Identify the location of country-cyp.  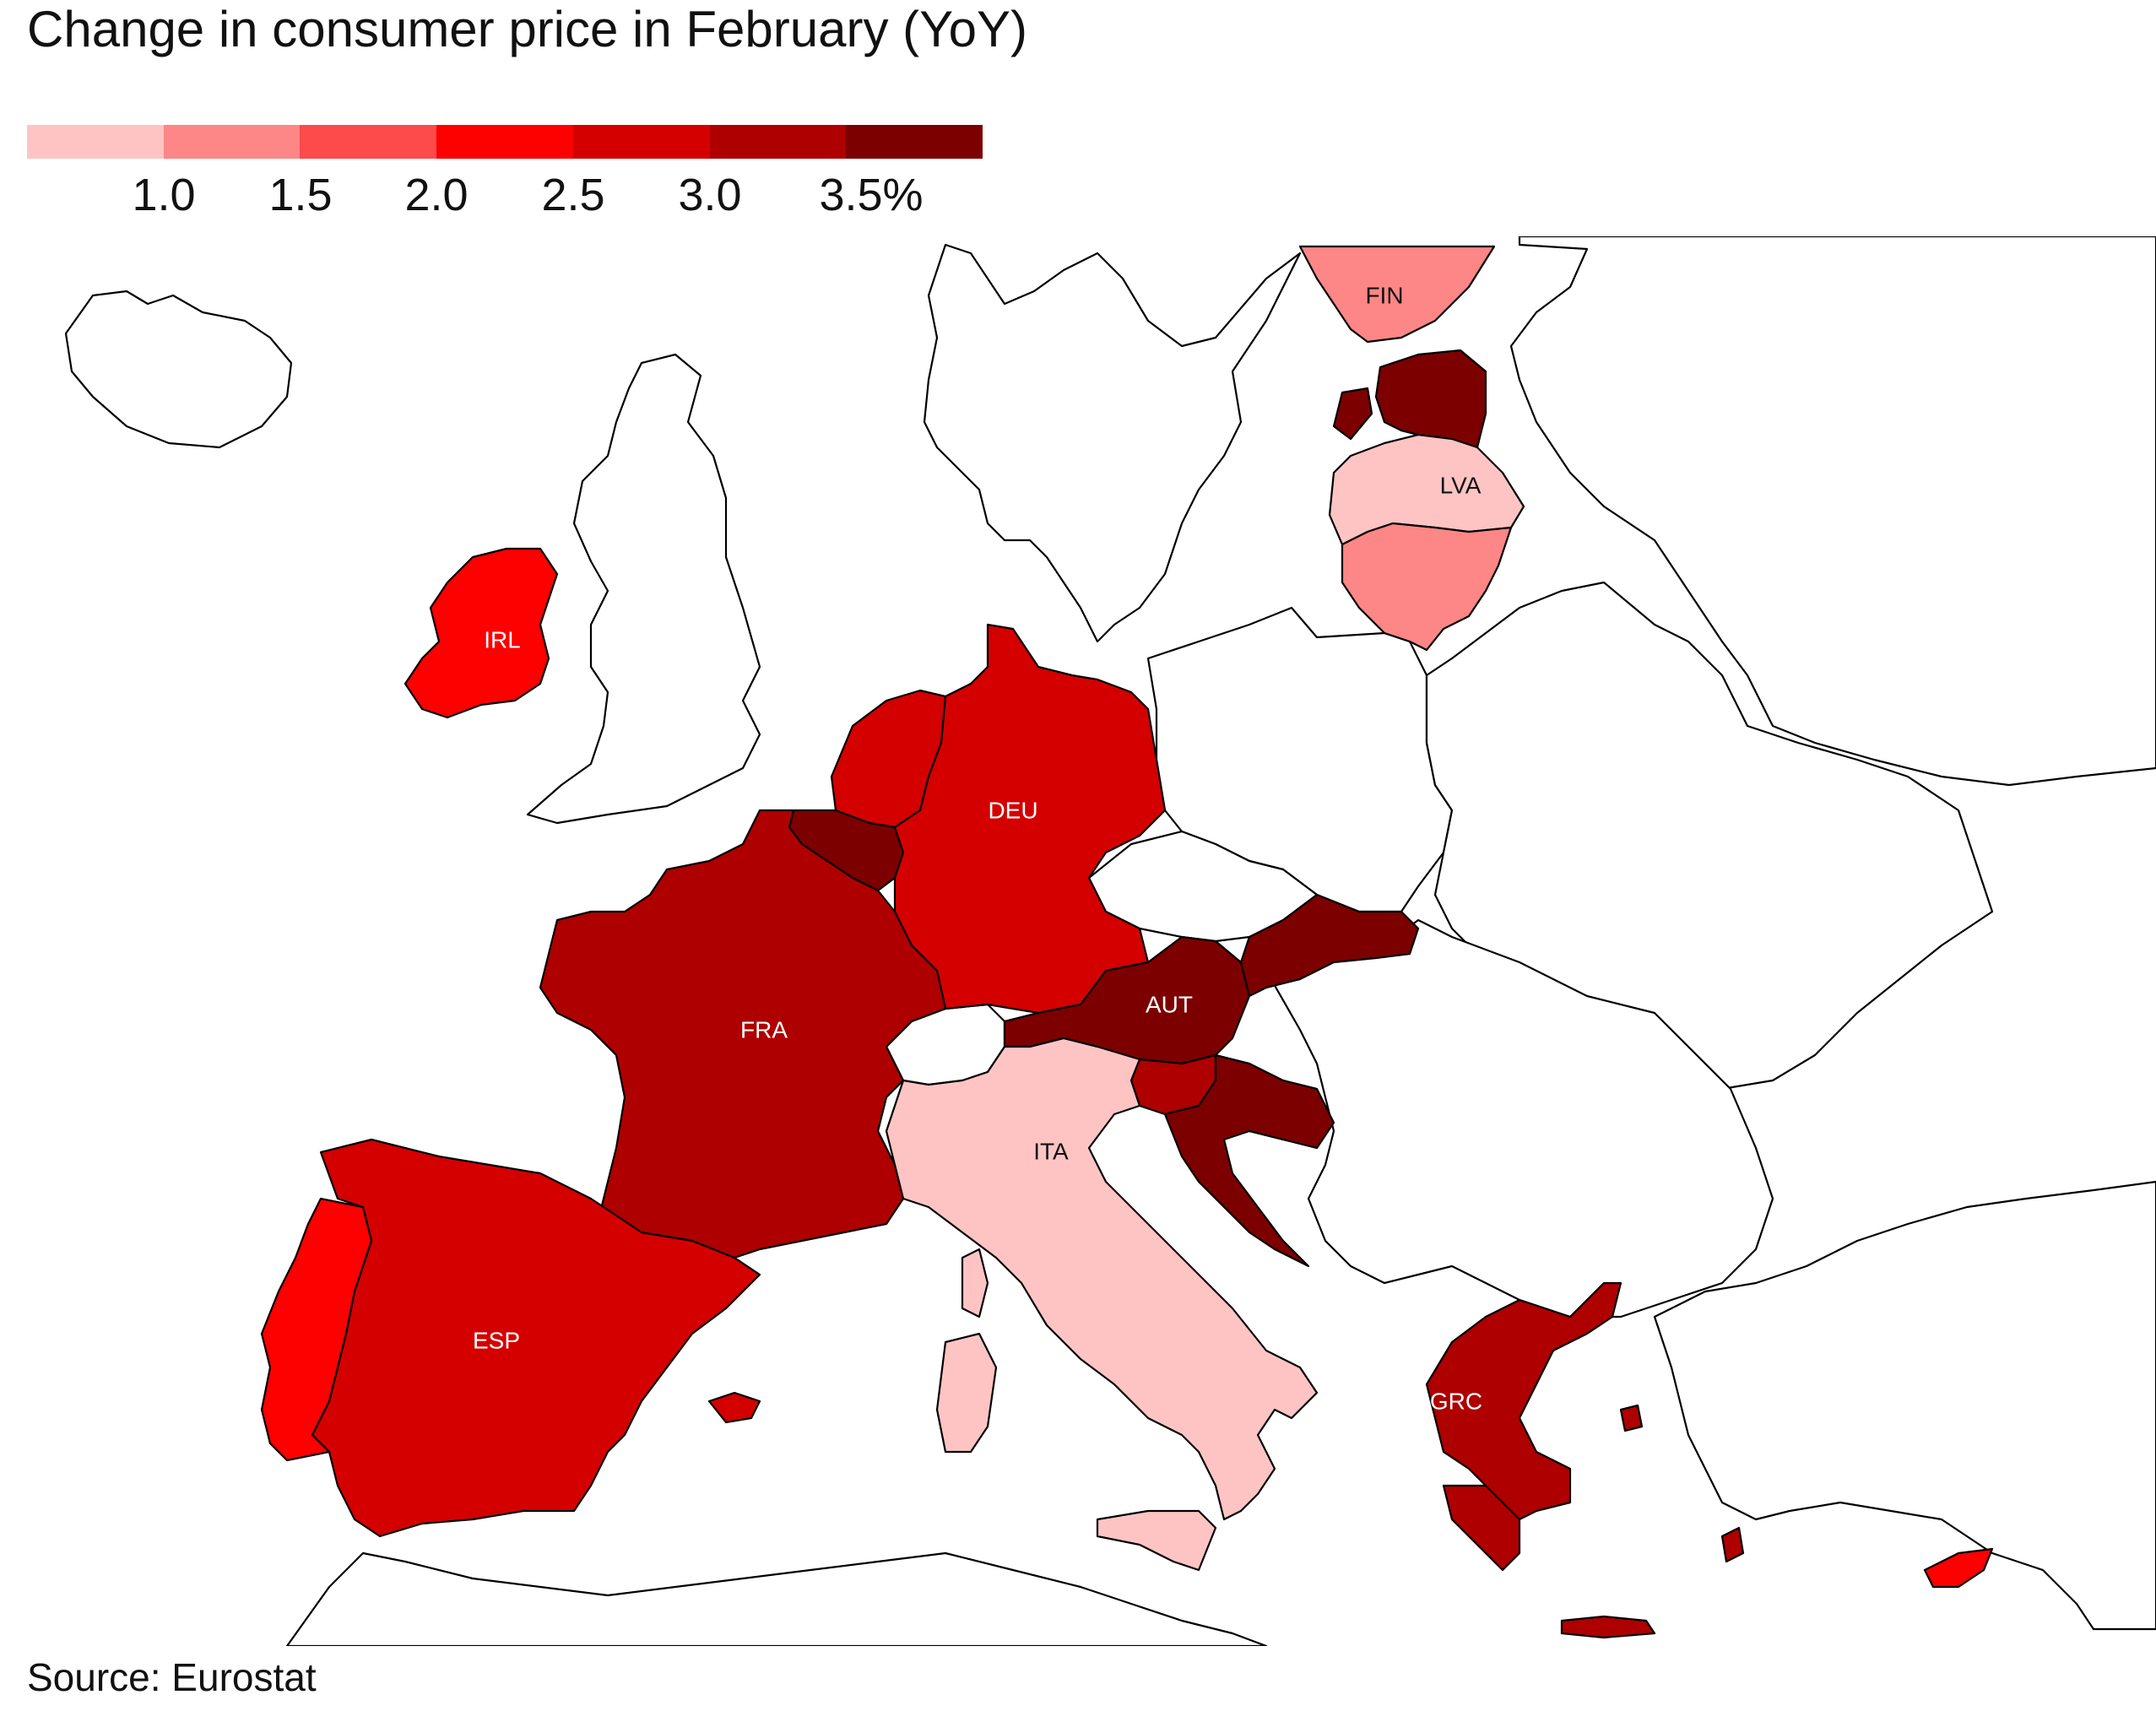
(1958, 1568).